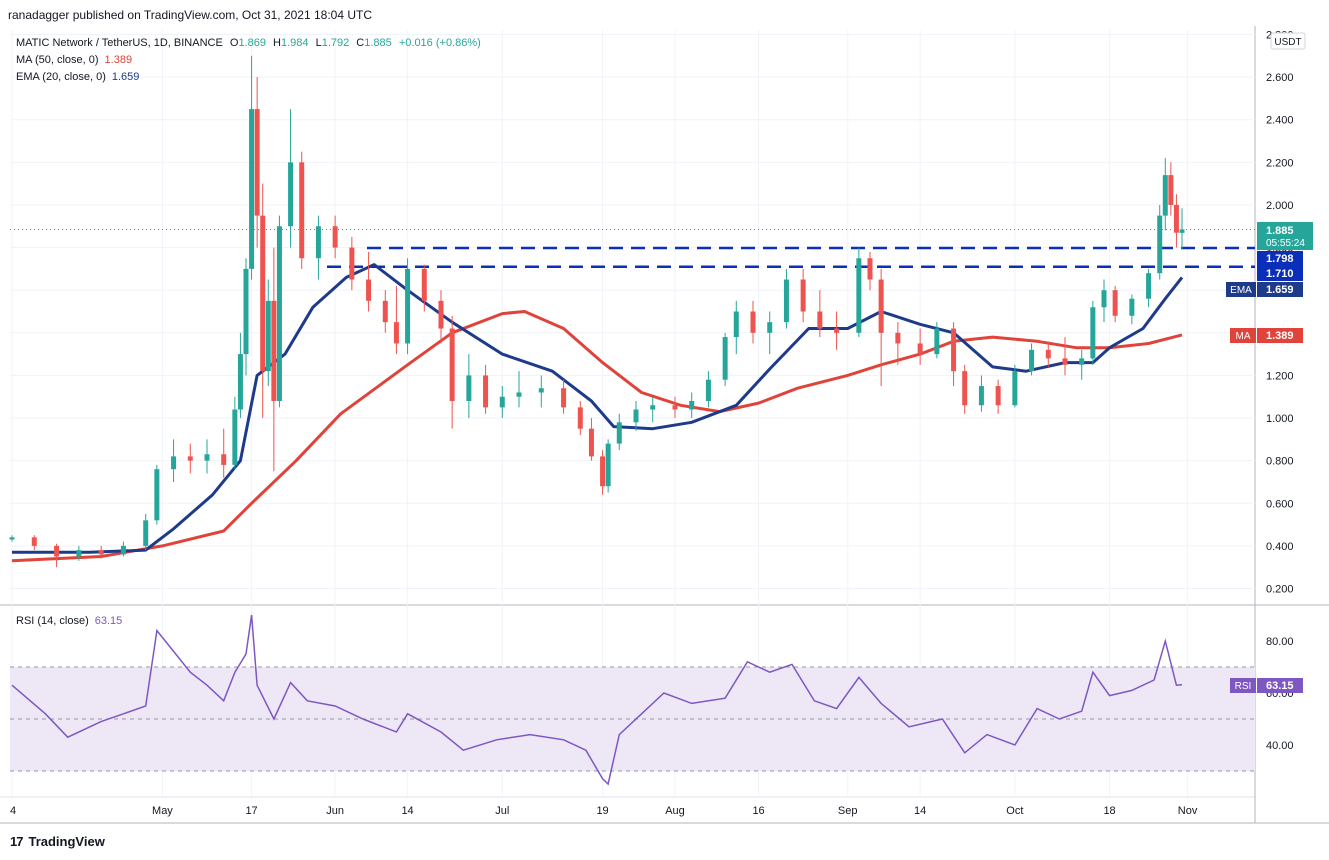 This screenshot has width=1329, height=860. What do you see at coordinates (1280, 590) in the screenshot?
I see `price-tick-label: 0.200` at bounding box center [1280, 590].